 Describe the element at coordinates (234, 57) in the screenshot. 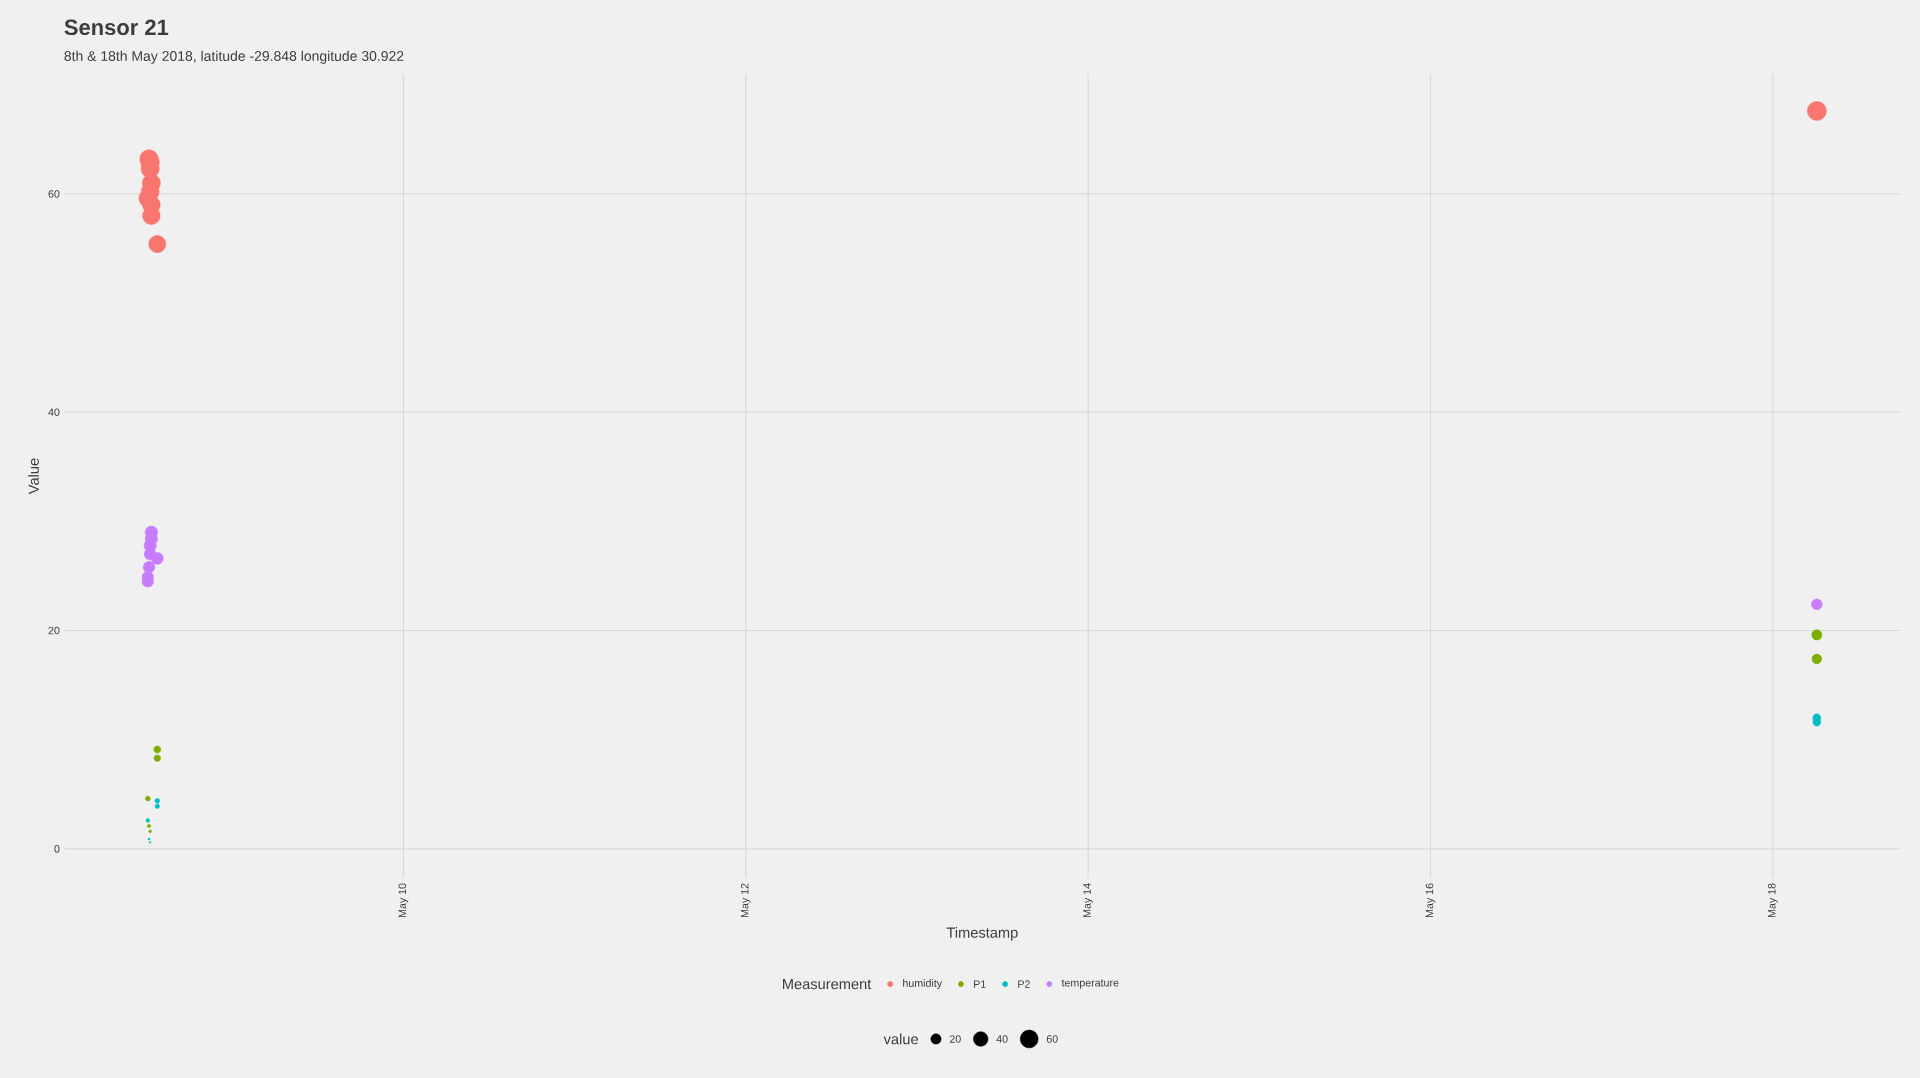

I see `chart-subtitle: 8th & 18th May 2018, latitude -29.848 longitude 30.922` at that location.